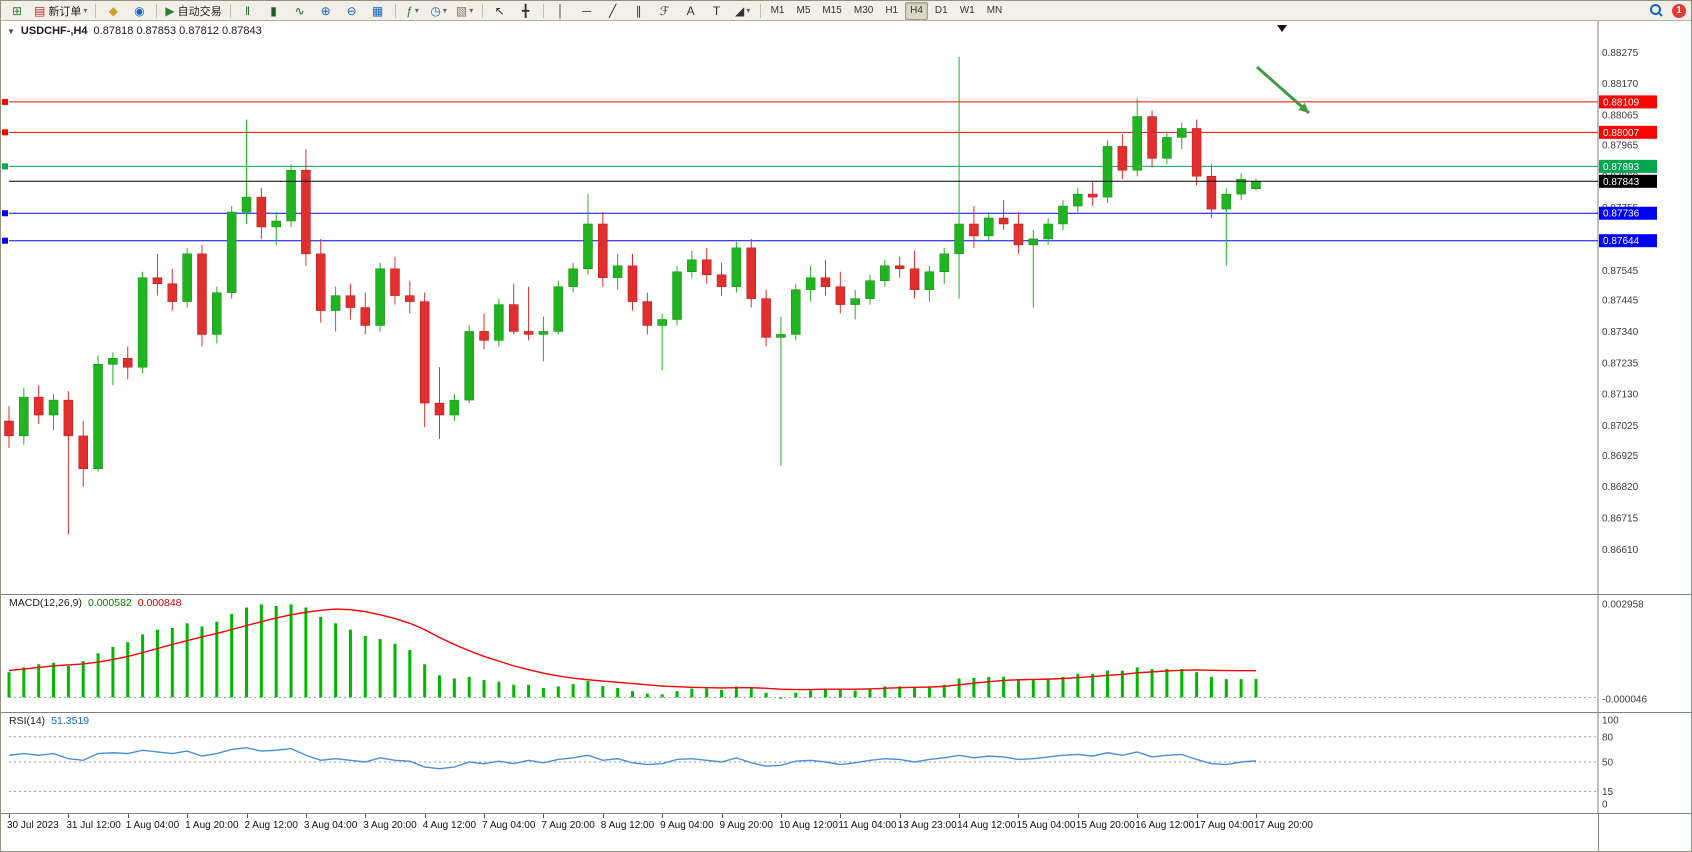 This screenshot has width=1692, height=852. I want to click on new-order-button: ▤ 新订单 ▾, so click(60, 11).